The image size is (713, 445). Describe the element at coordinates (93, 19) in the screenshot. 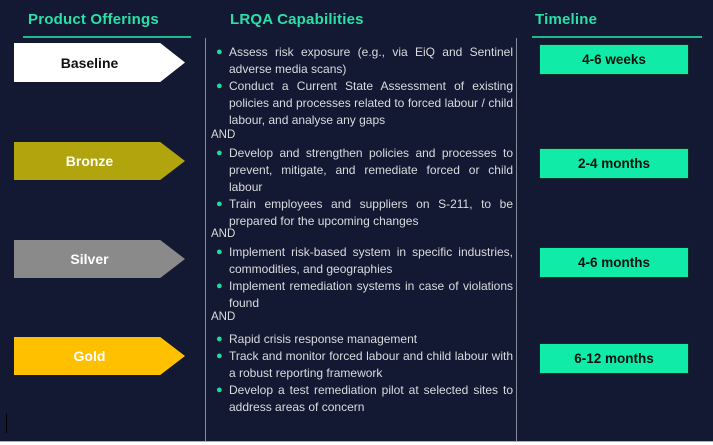

I see `column-header-product-offerings: Product Offerings` at that location.